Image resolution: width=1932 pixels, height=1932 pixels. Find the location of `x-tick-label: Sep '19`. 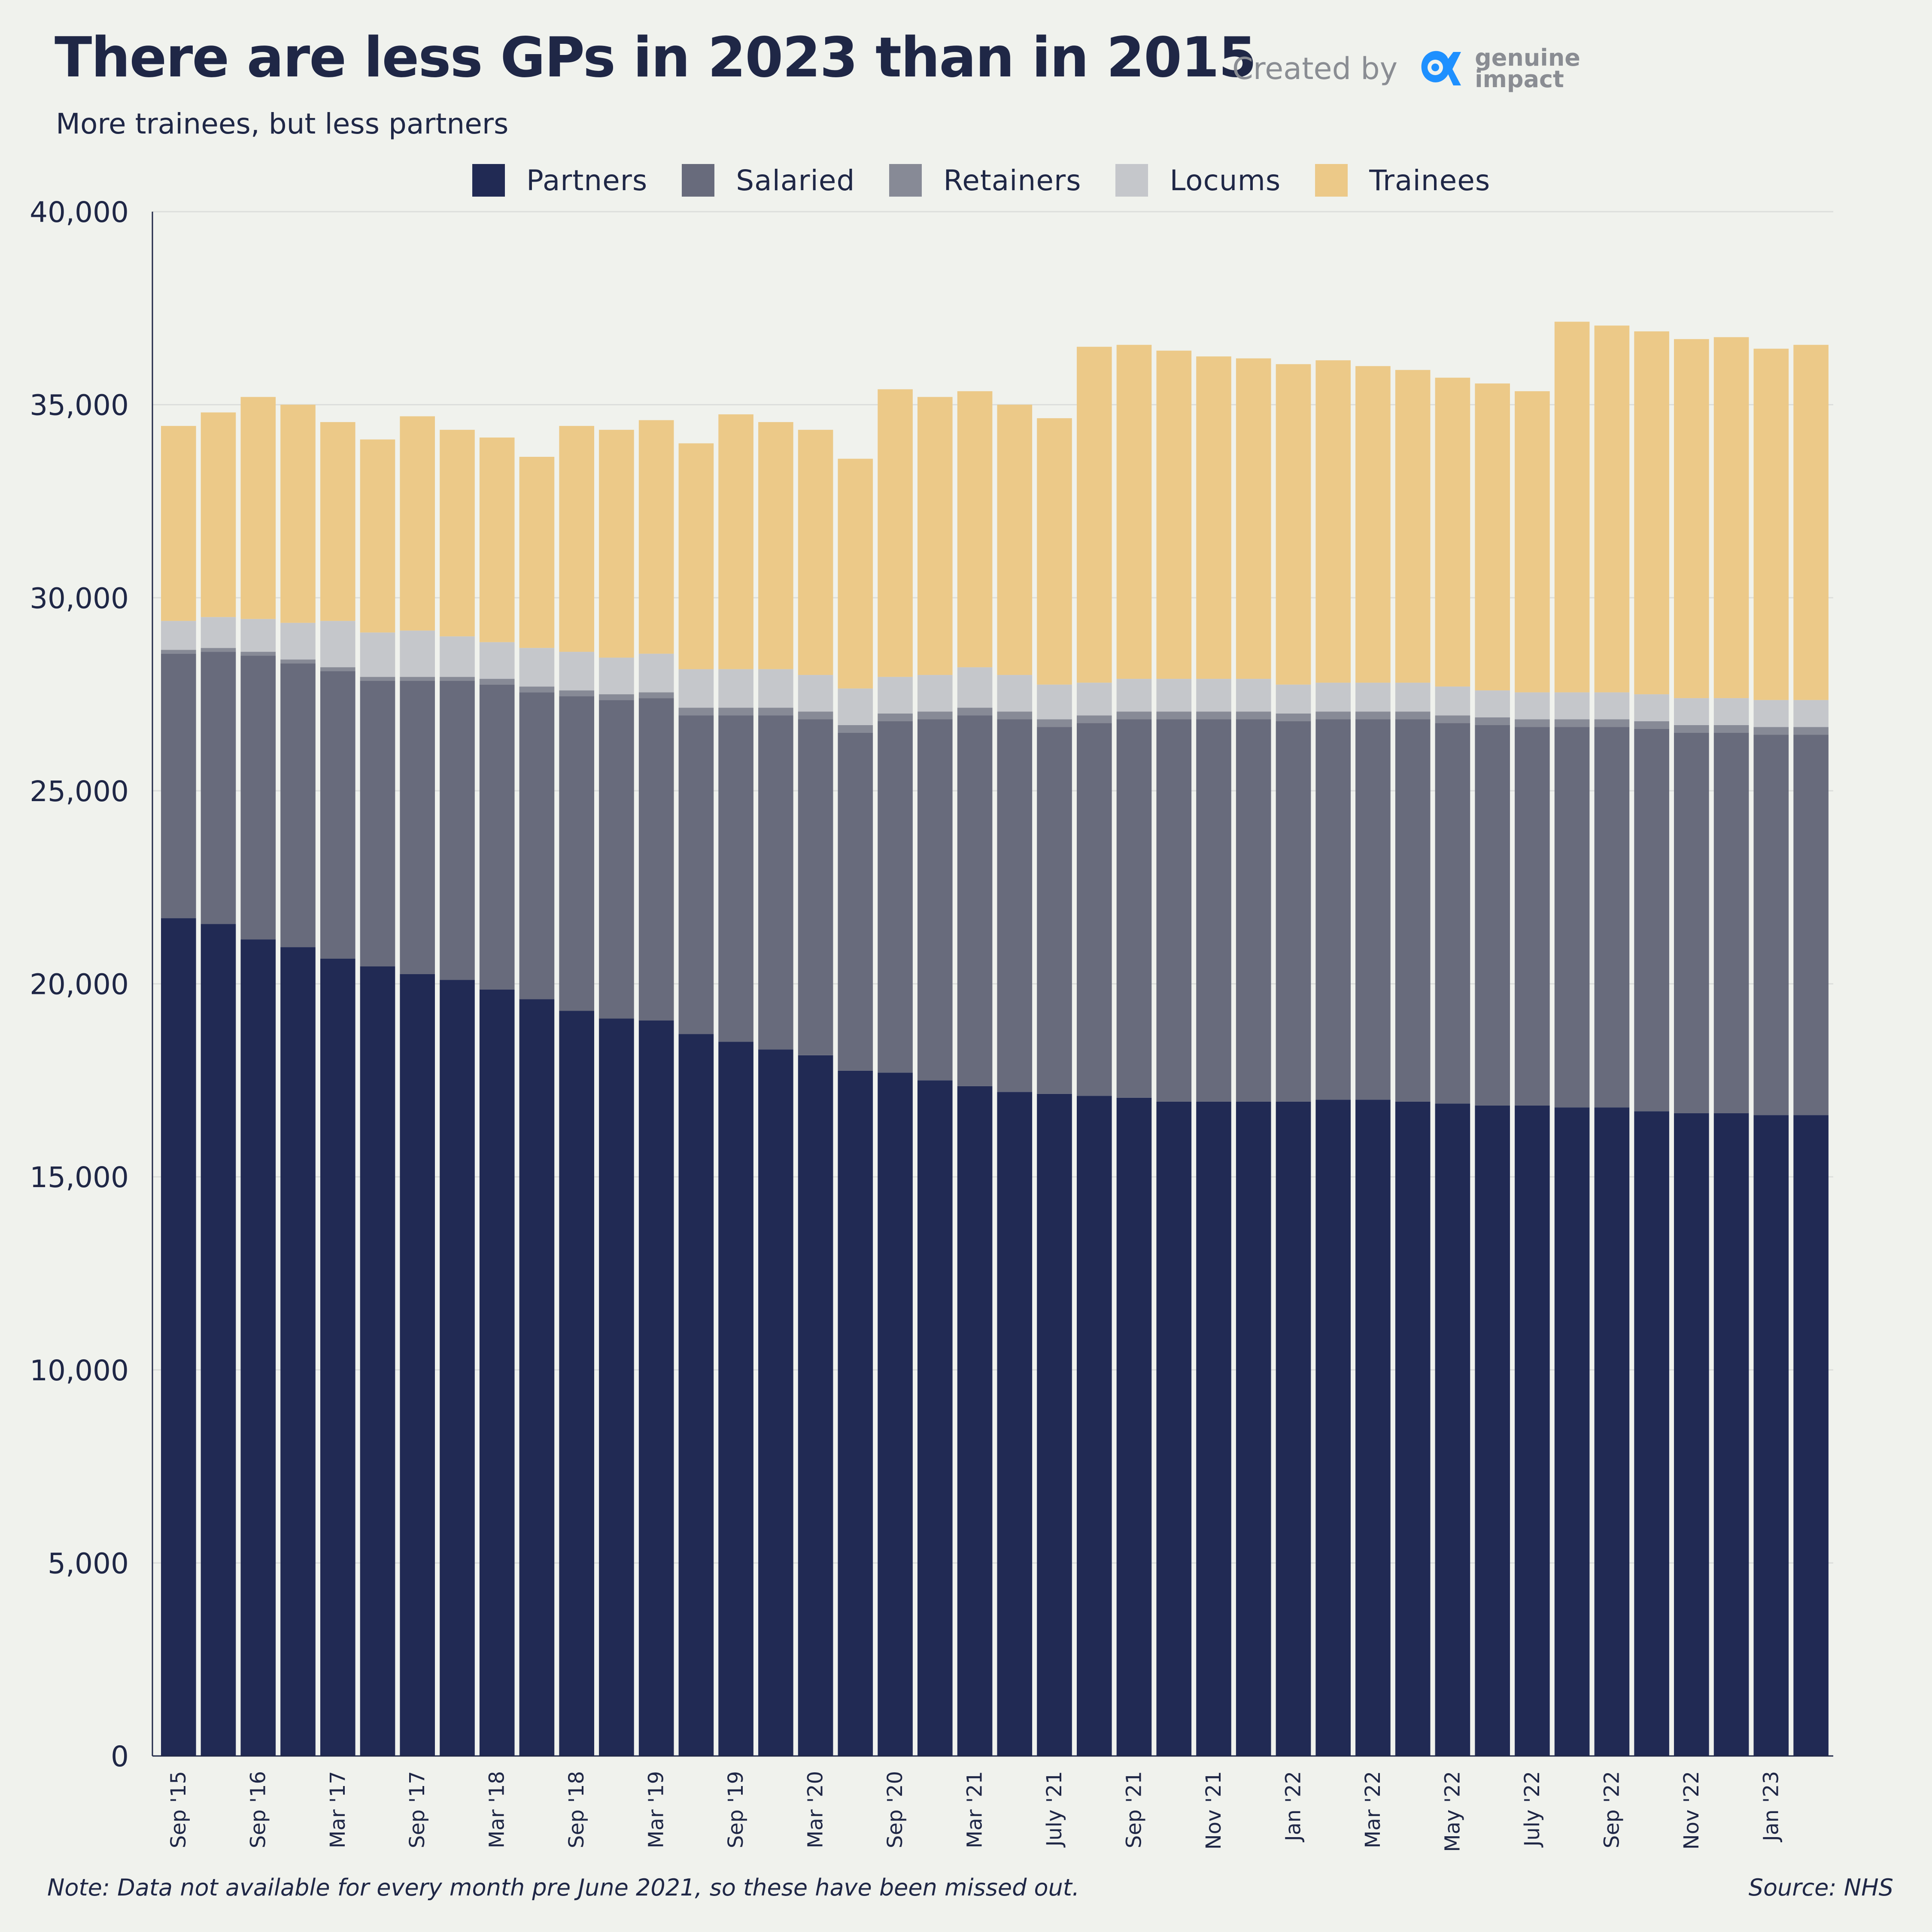

x-tick-label: Sep '19 is located at coordinates (736, 1809).